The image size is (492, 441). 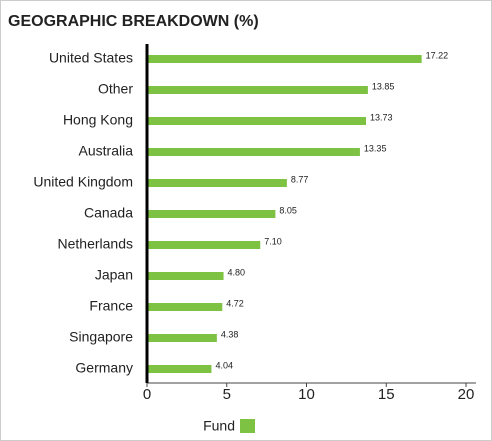 I want to click on y-tick-label: Netherlands, so click(x=96, y=244).